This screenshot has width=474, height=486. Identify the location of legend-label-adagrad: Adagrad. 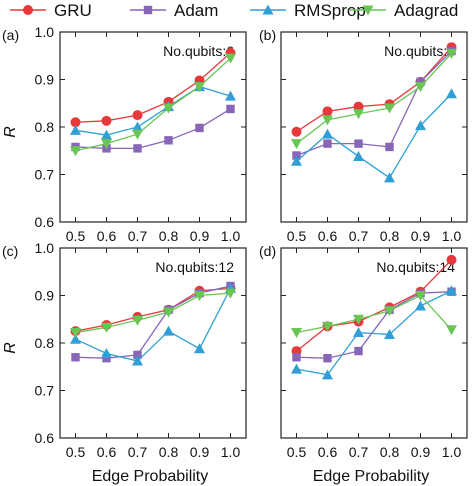
(426, 10).